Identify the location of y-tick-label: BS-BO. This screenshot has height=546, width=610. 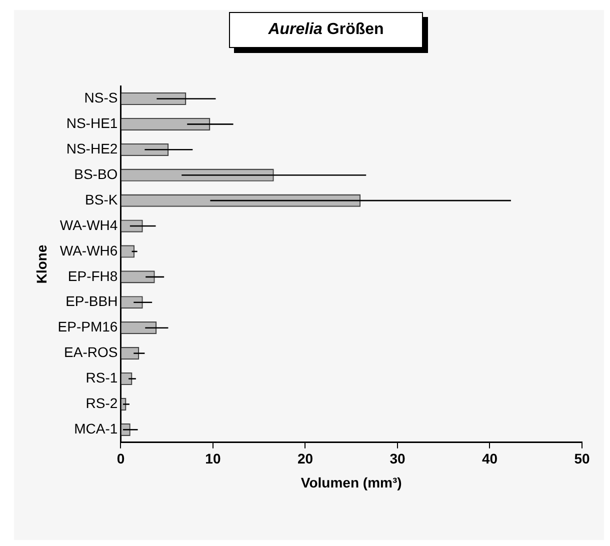
(96, 174).